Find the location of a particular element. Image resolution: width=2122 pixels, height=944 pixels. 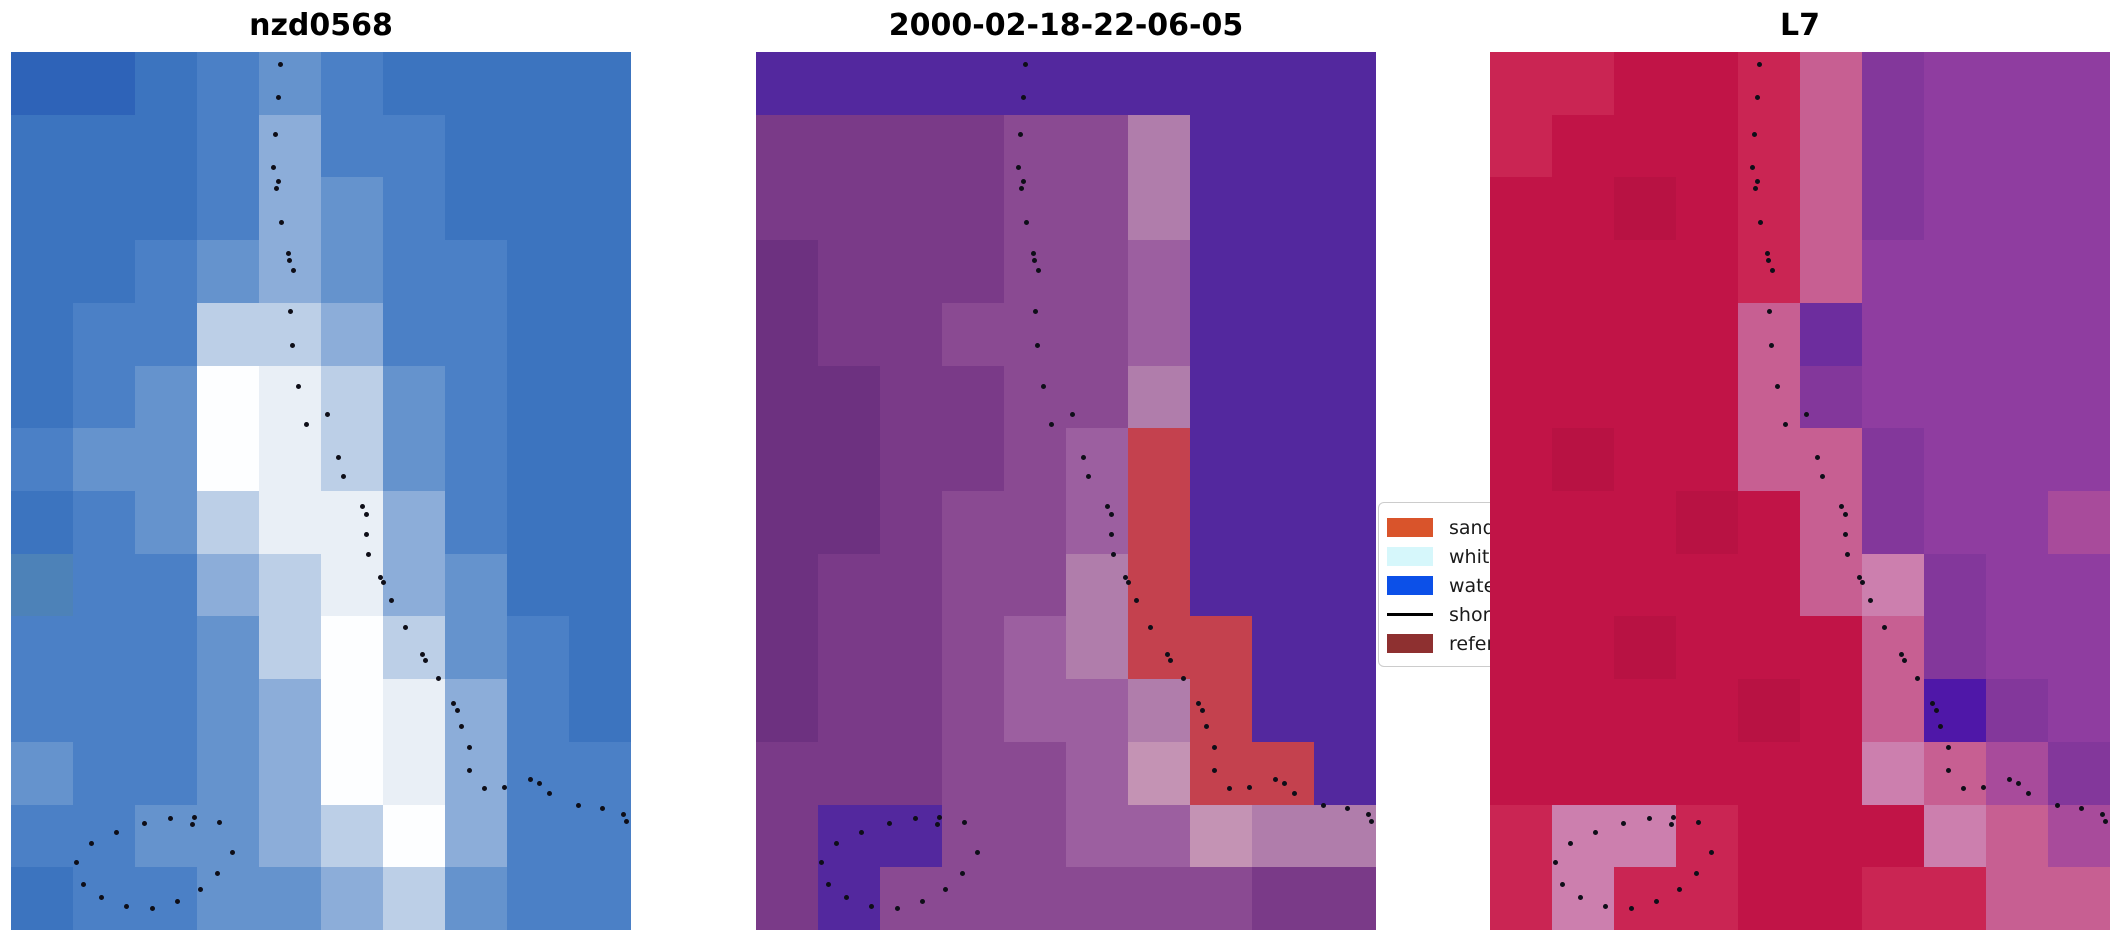

legend-label: sand is located at coordinates (1472, 527).